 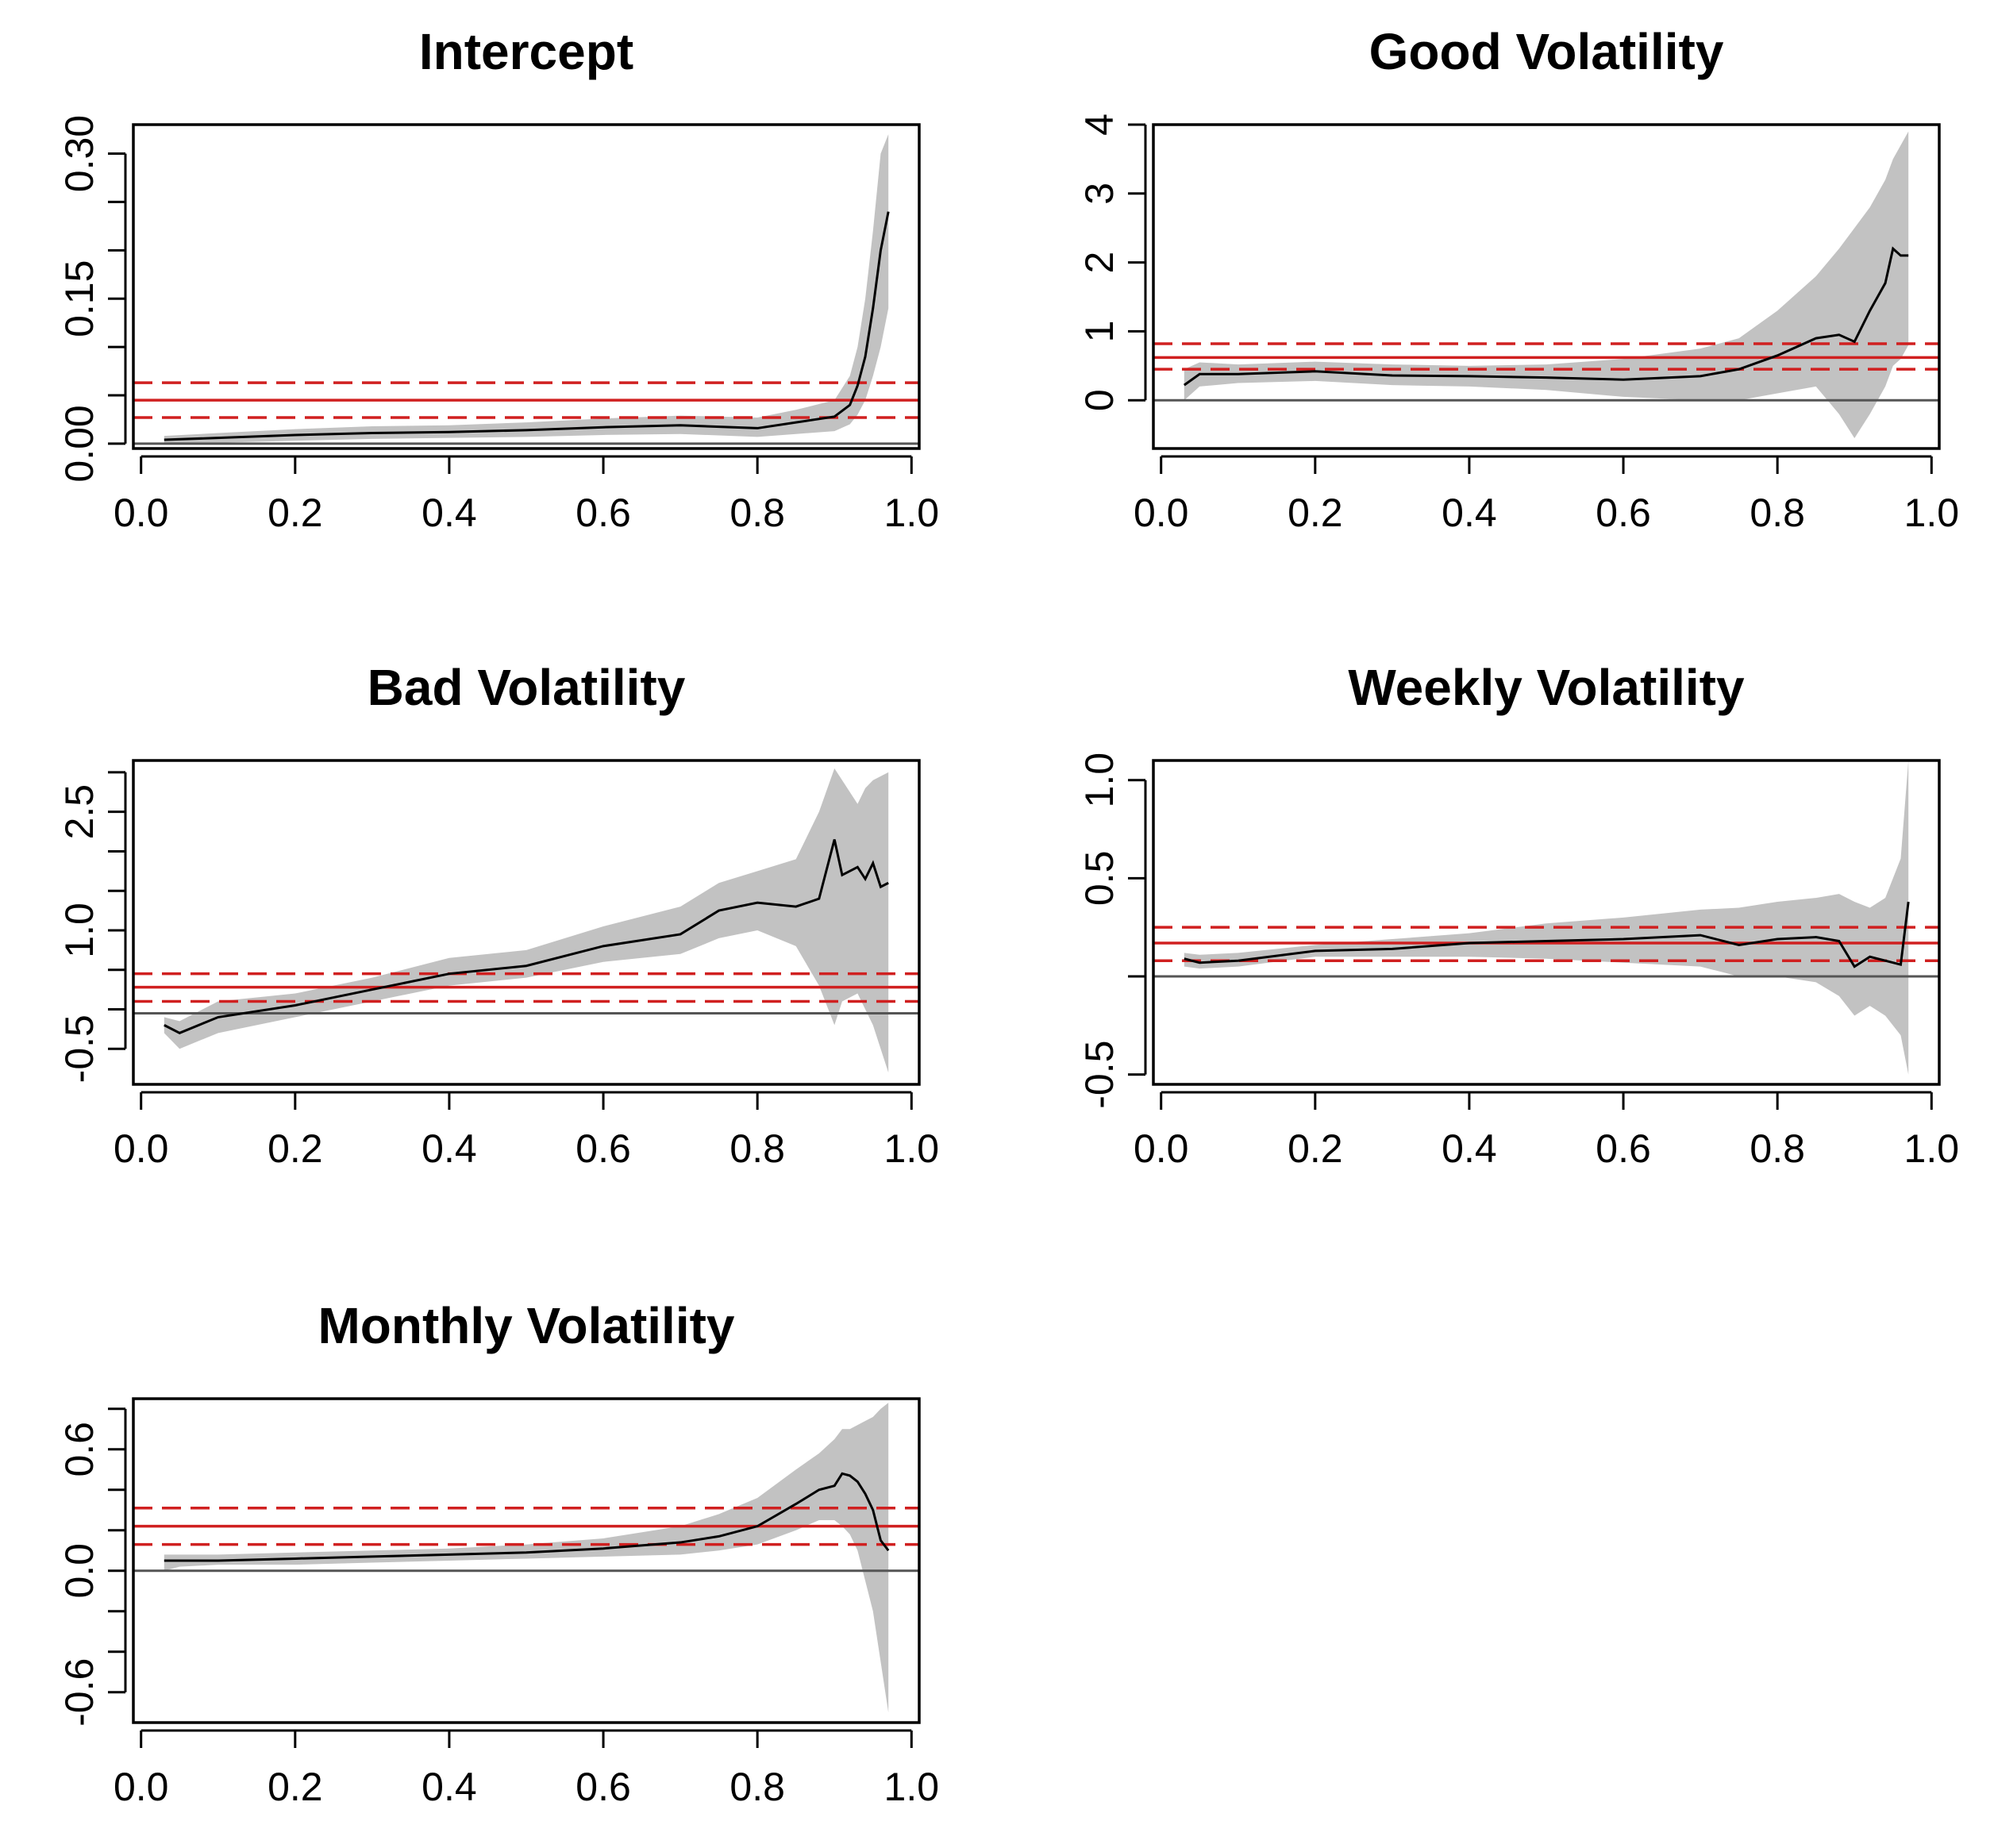 What do you see at coordinates (526, 1325) in the screenshot?
I see `chart-title: Monthly Volatility` at bounding box center [526, 1325].